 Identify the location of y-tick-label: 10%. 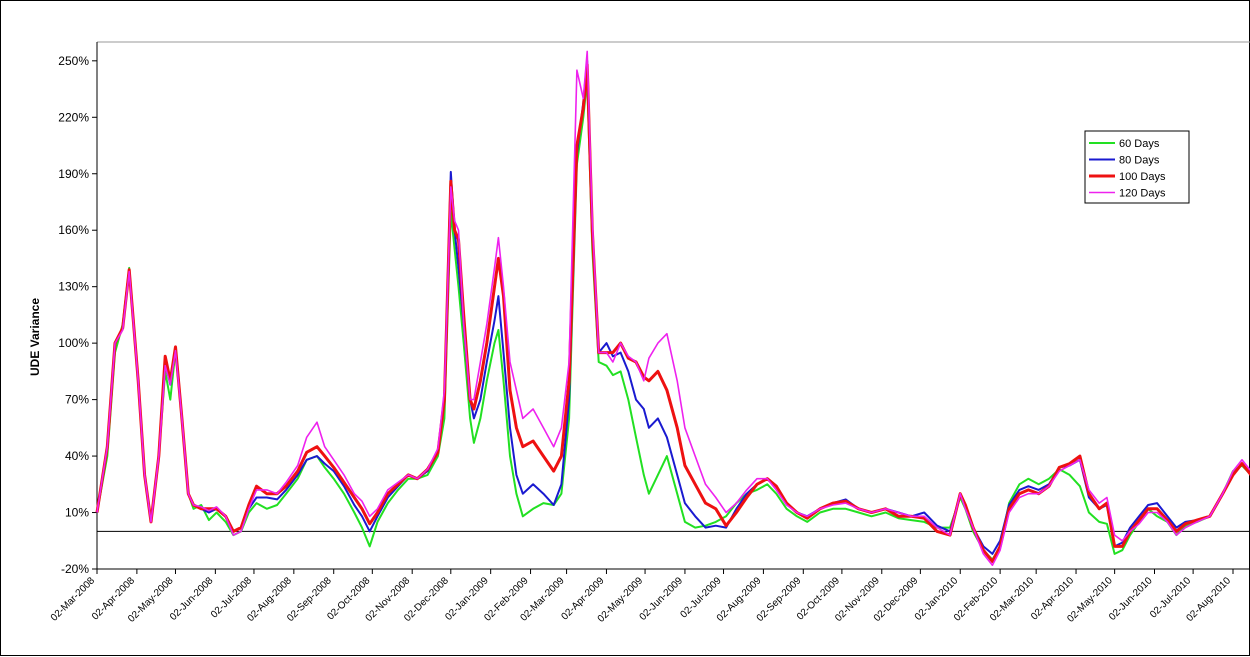
(77, 513).